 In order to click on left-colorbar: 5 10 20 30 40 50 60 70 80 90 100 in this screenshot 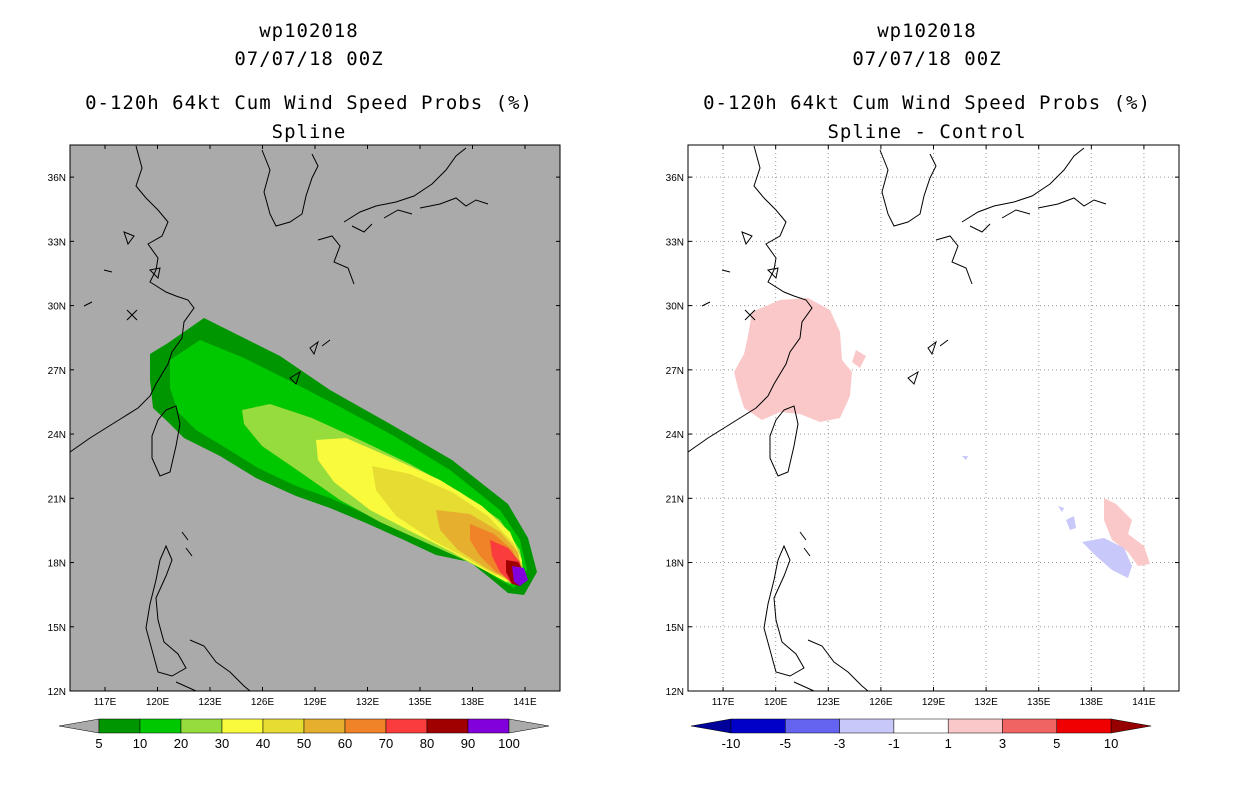, I will do `click(304, 734)`.